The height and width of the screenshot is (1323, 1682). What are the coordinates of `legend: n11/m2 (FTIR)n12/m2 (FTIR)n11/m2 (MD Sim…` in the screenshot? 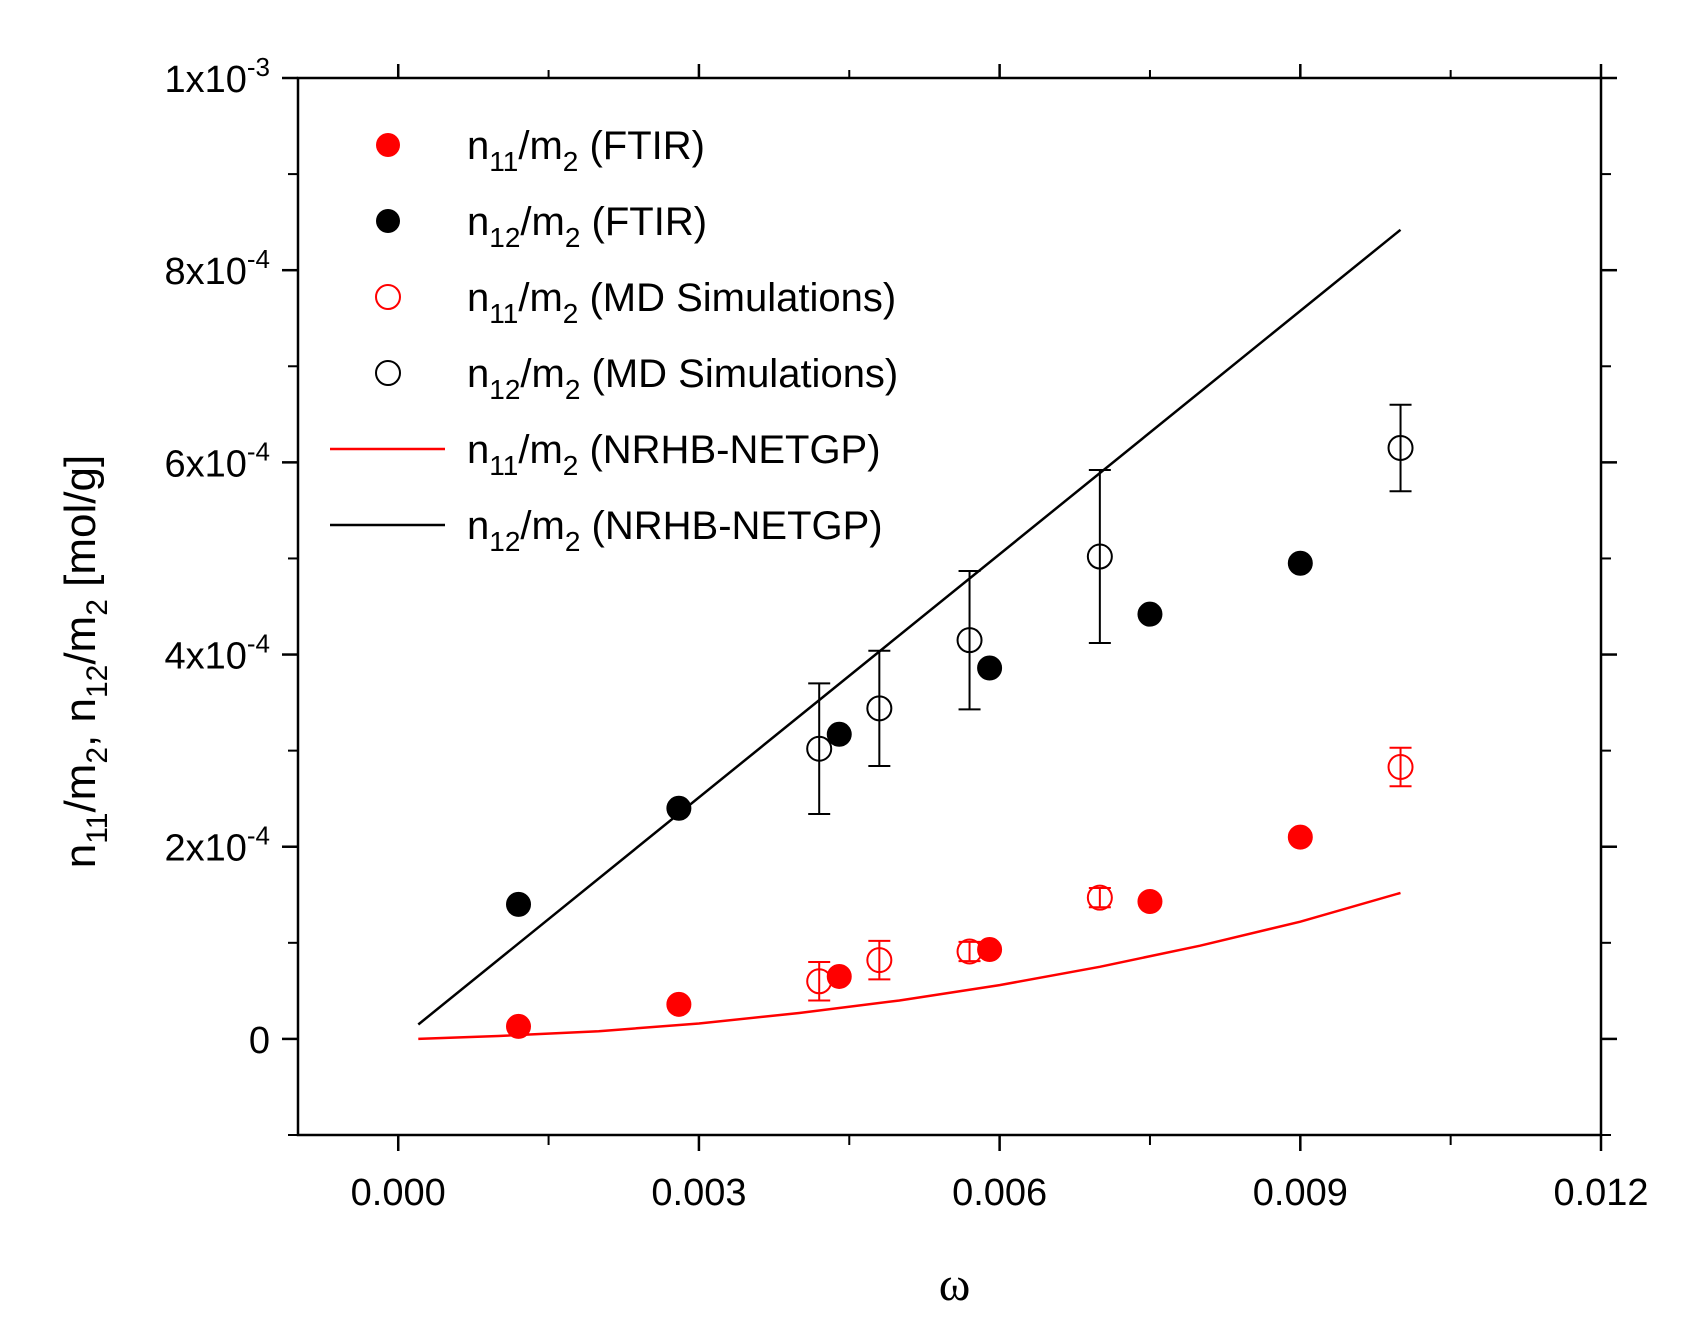 It's located at (614, 340).